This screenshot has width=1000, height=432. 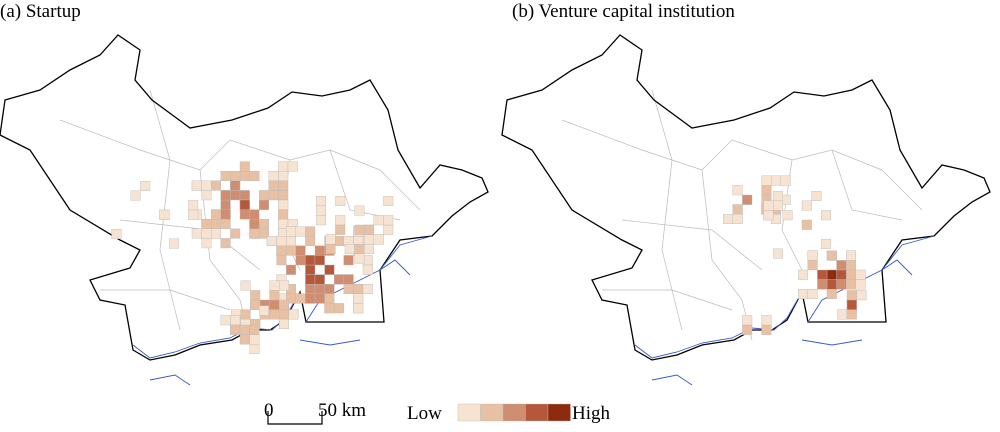 I want to click on legend-low: Low, so click(x=424, y=413).